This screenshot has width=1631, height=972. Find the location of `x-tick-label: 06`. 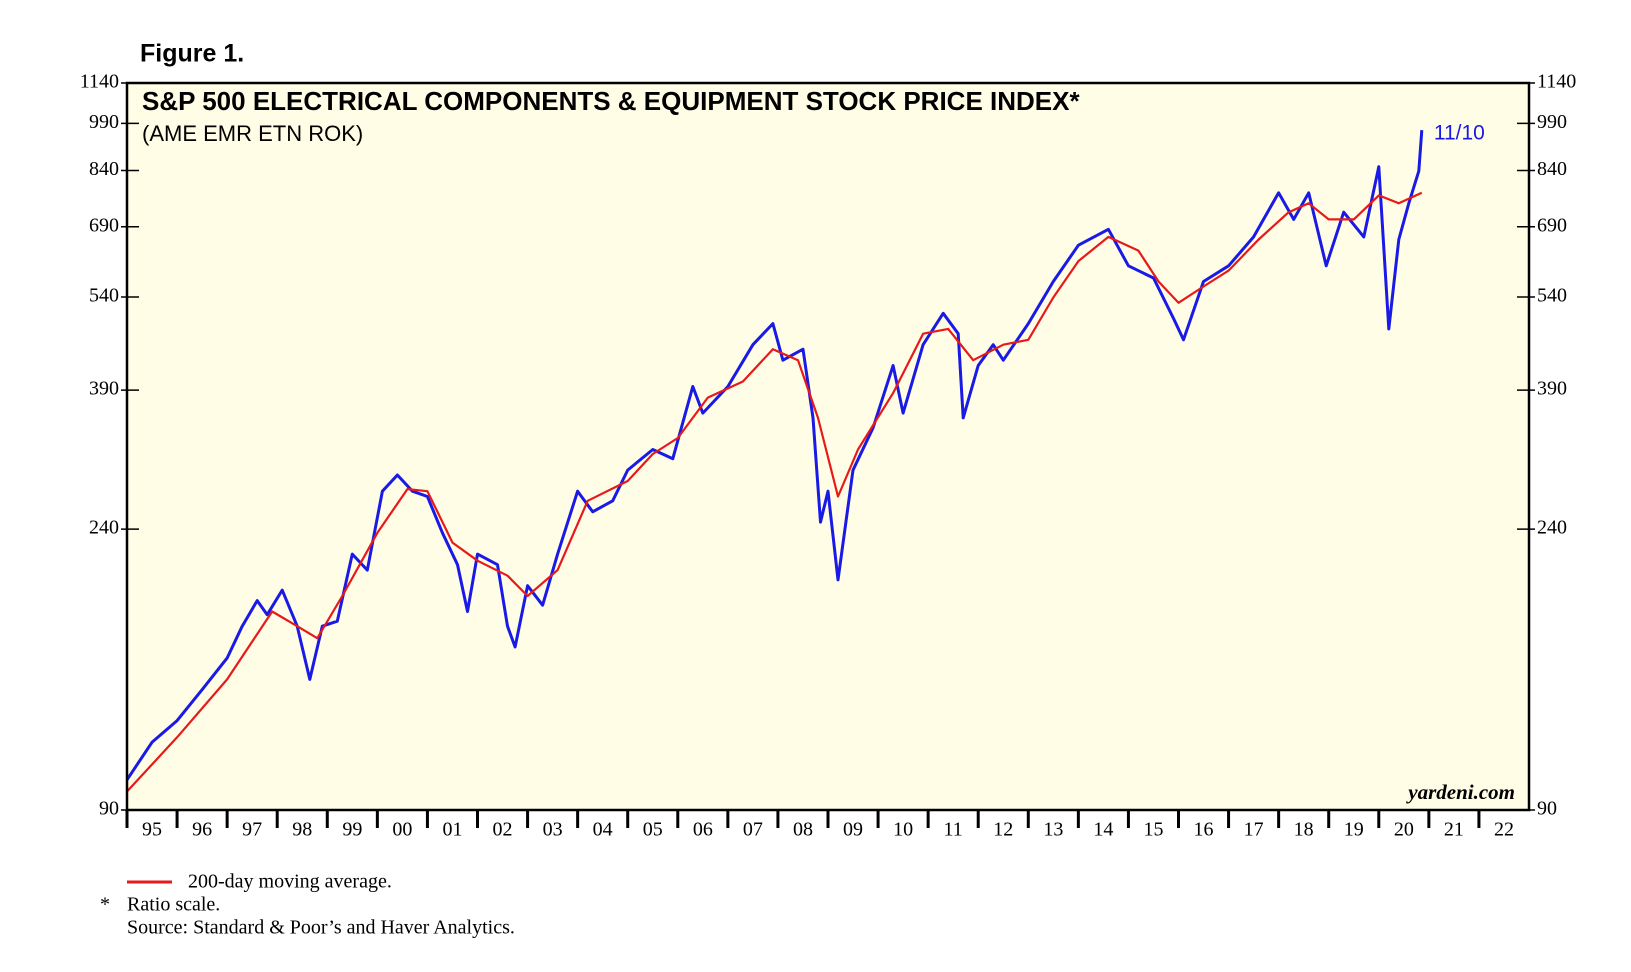

x-tick-label: 06 is located at coordinates (703, 830).